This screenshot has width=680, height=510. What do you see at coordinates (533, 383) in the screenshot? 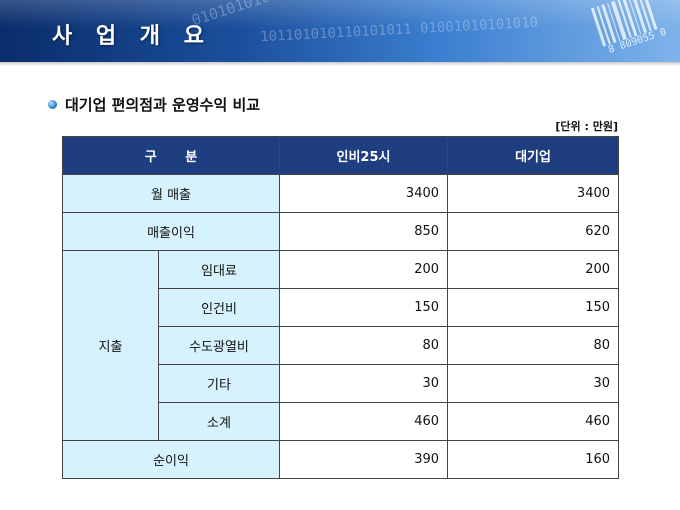
I see `cell-major-value: 30` at bounding box center [533, 383].